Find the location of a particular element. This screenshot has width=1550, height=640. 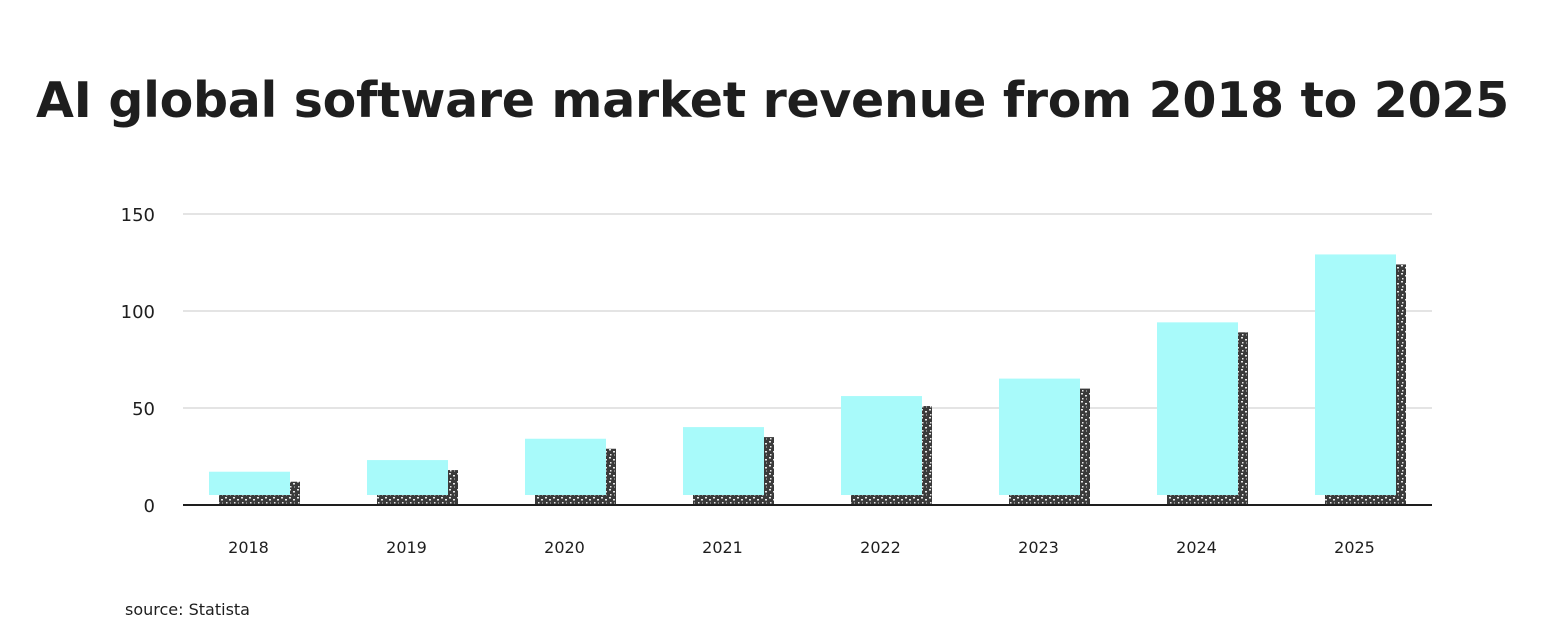

x-tick-label: 2023 is located at coordinates (1038, 547).